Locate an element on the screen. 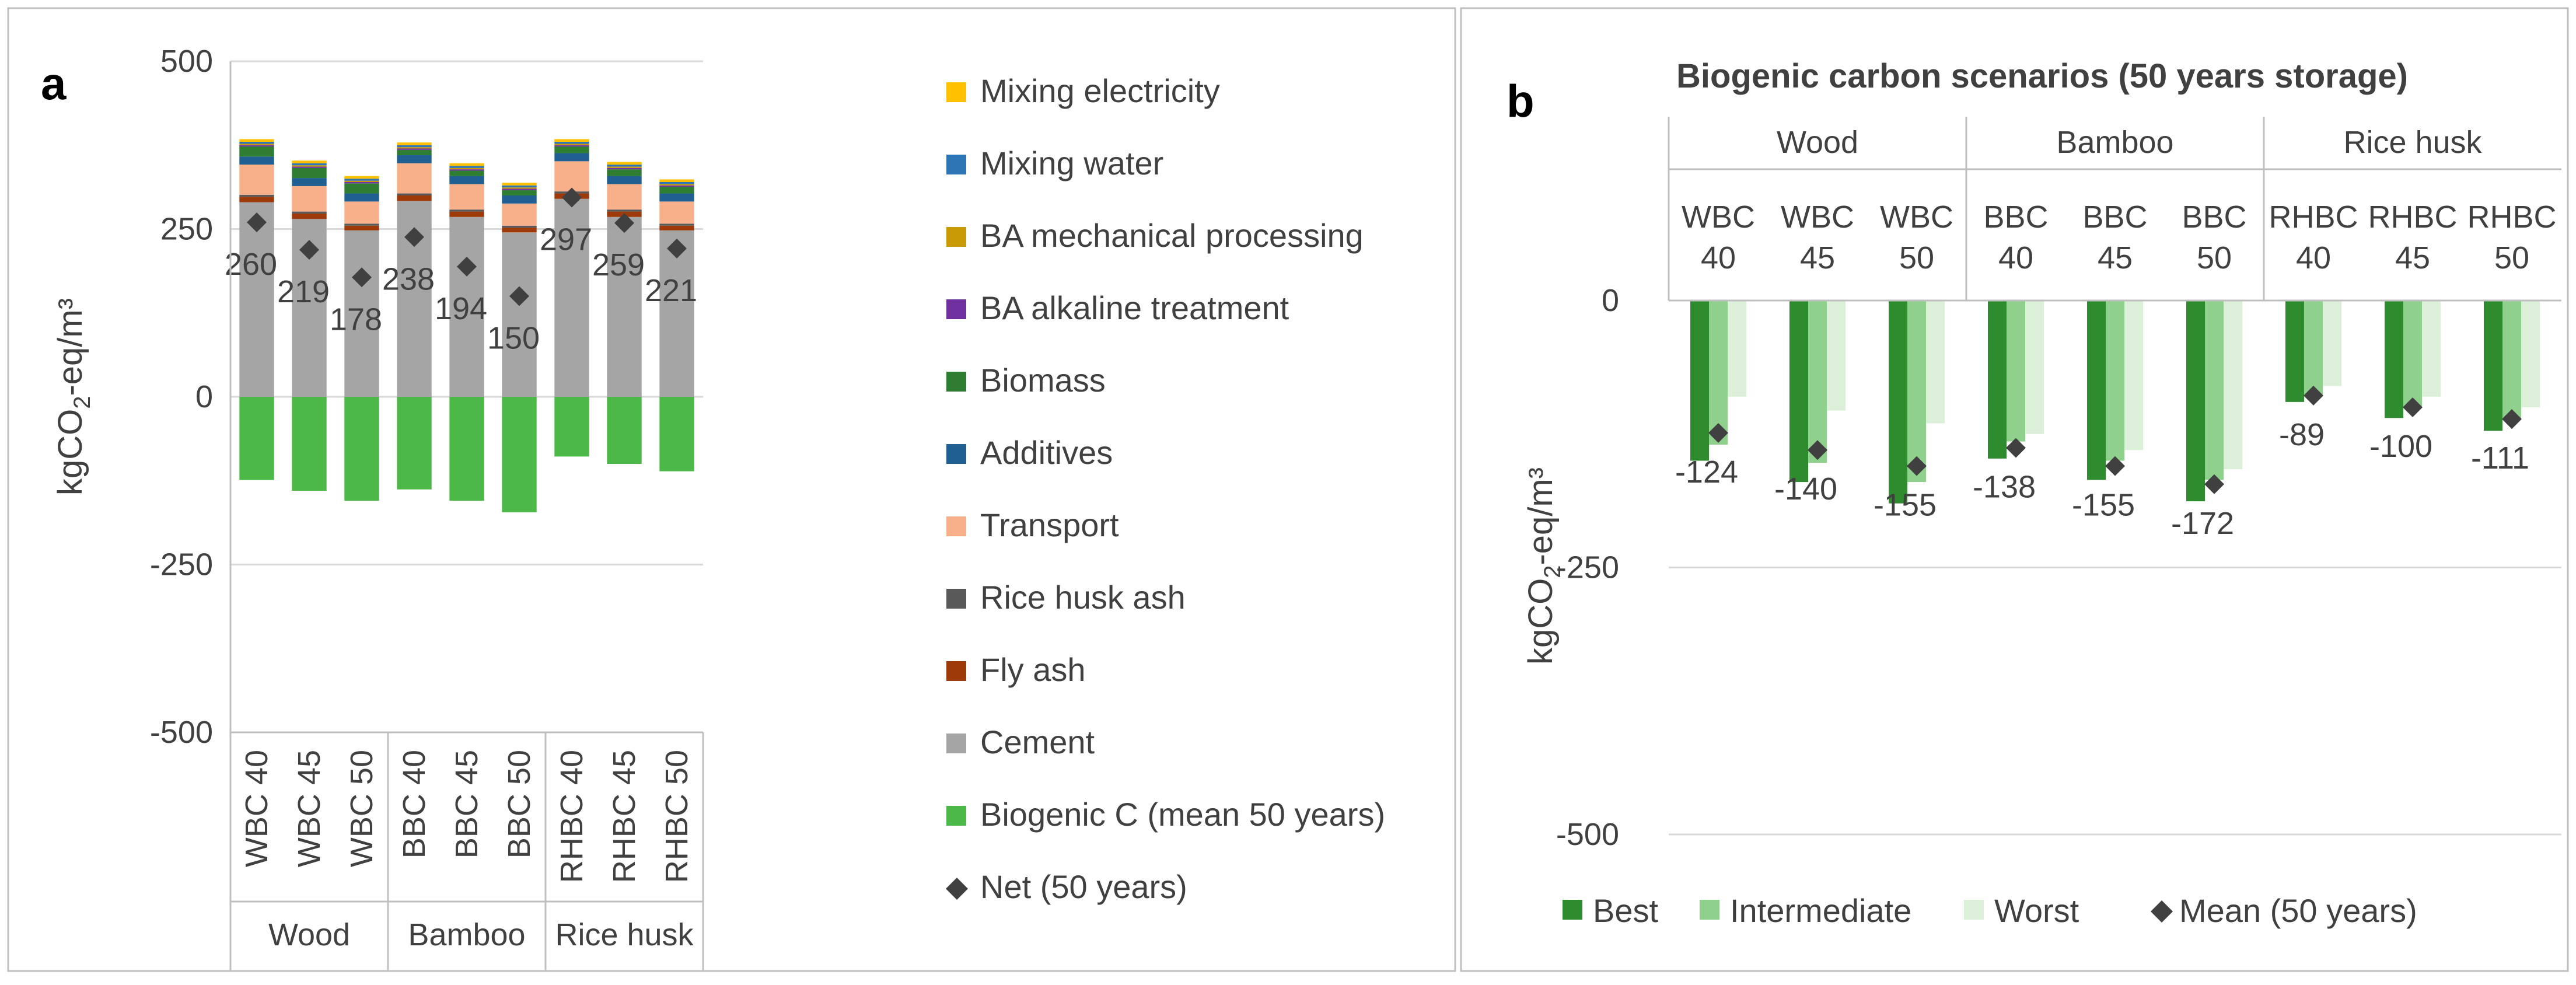  a-legend-label: Additives is located at coordinates (1046, 453).